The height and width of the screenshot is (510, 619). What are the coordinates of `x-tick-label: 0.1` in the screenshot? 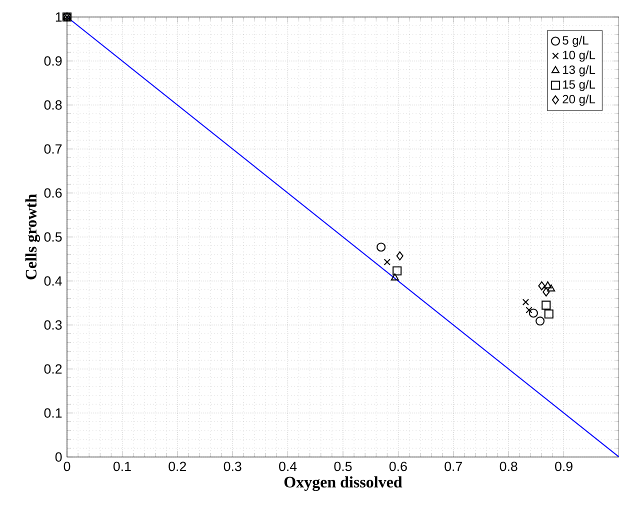 It's located at (122, 467).